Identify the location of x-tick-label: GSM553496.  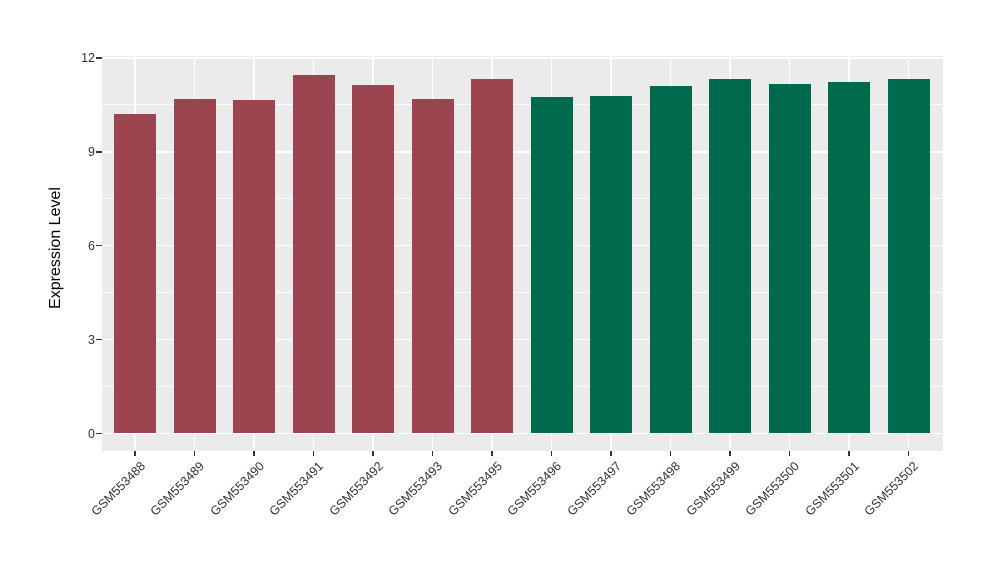
(534, 489).